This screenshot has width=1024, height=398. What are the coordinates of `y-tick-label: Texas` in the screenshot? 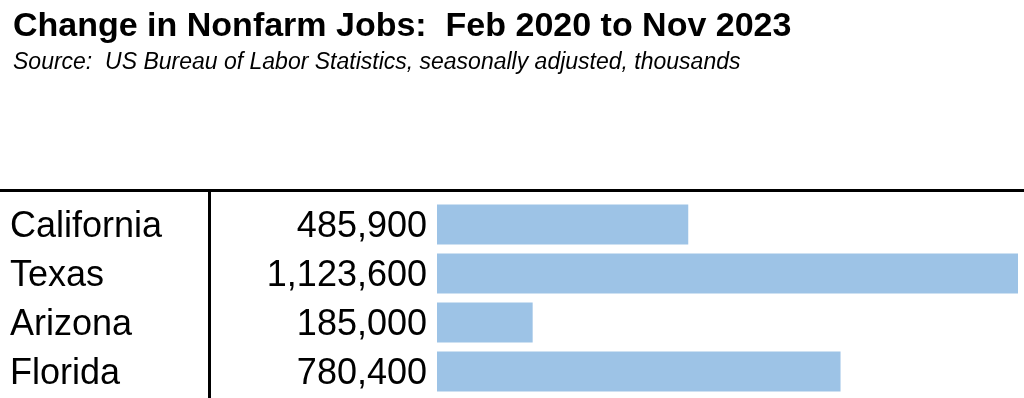 It's located at (57, 273).